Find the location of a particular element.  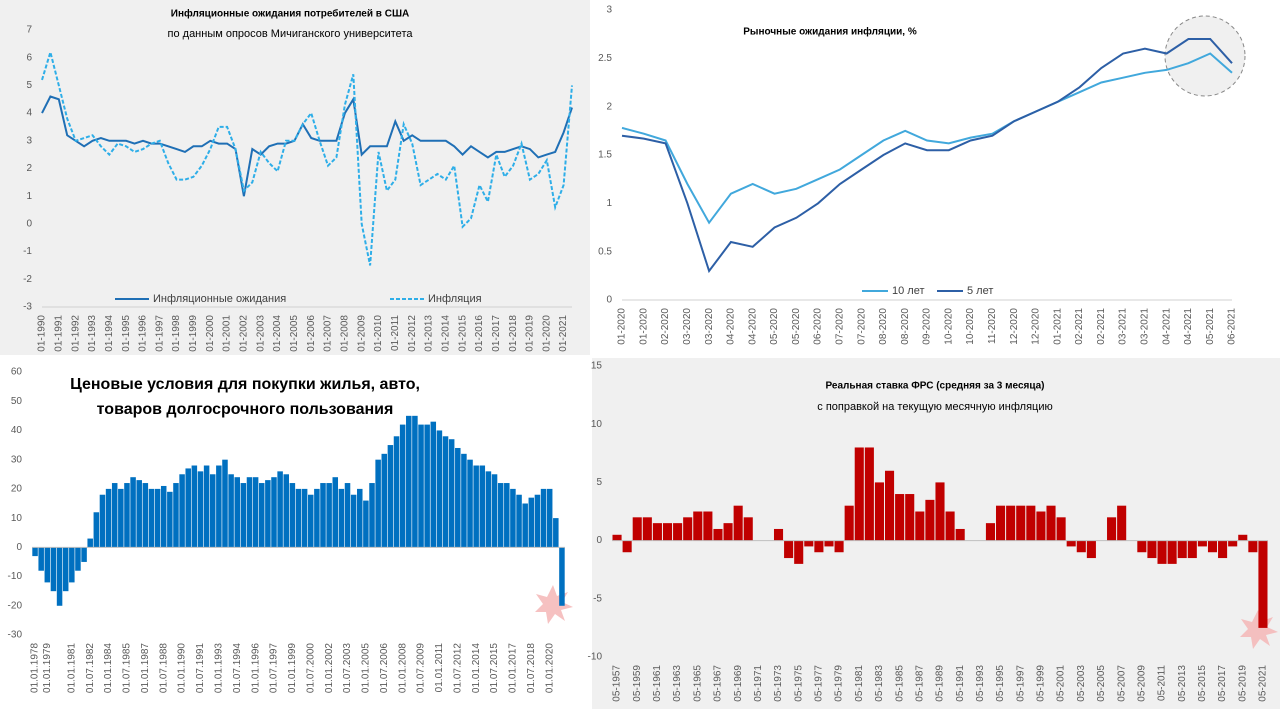

y-tick-label: 15 is located at coordinates (597, 366).